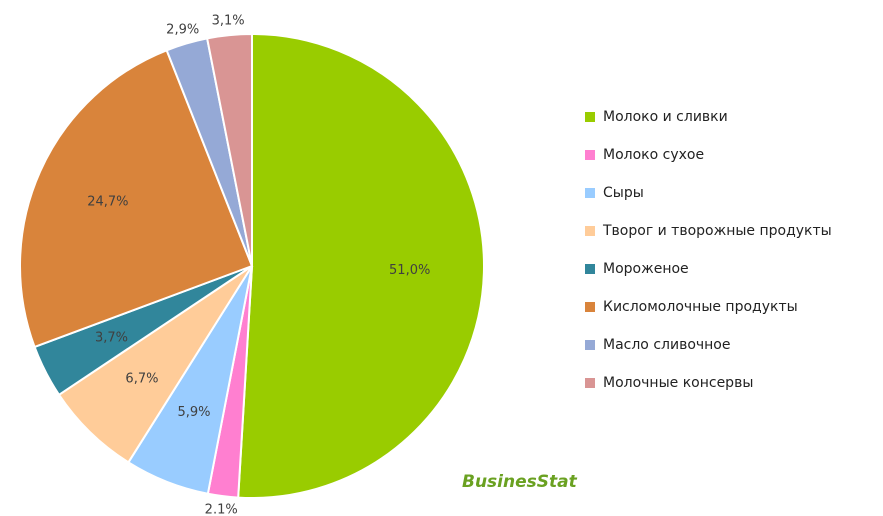 Image resolution: width=883 pixels, height=516 pixels. Describe the element at coordinates (666, 345) in the screenshot. I see `legend-label: Масло сливочное` at that location.